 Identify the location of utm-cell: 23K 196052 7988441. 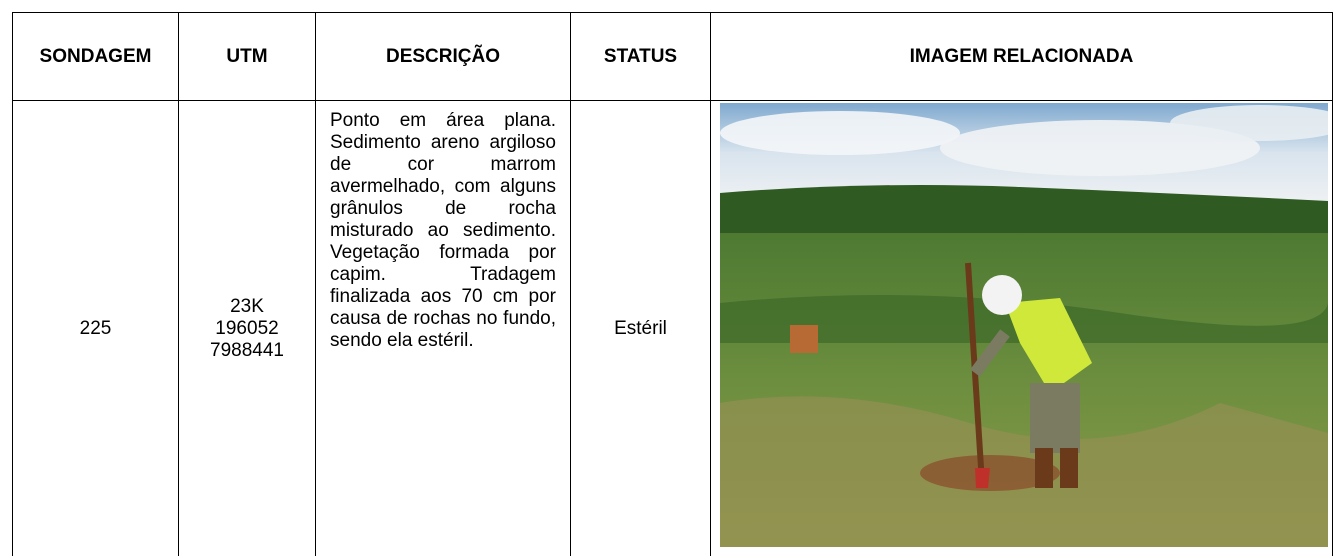
(247, 328).